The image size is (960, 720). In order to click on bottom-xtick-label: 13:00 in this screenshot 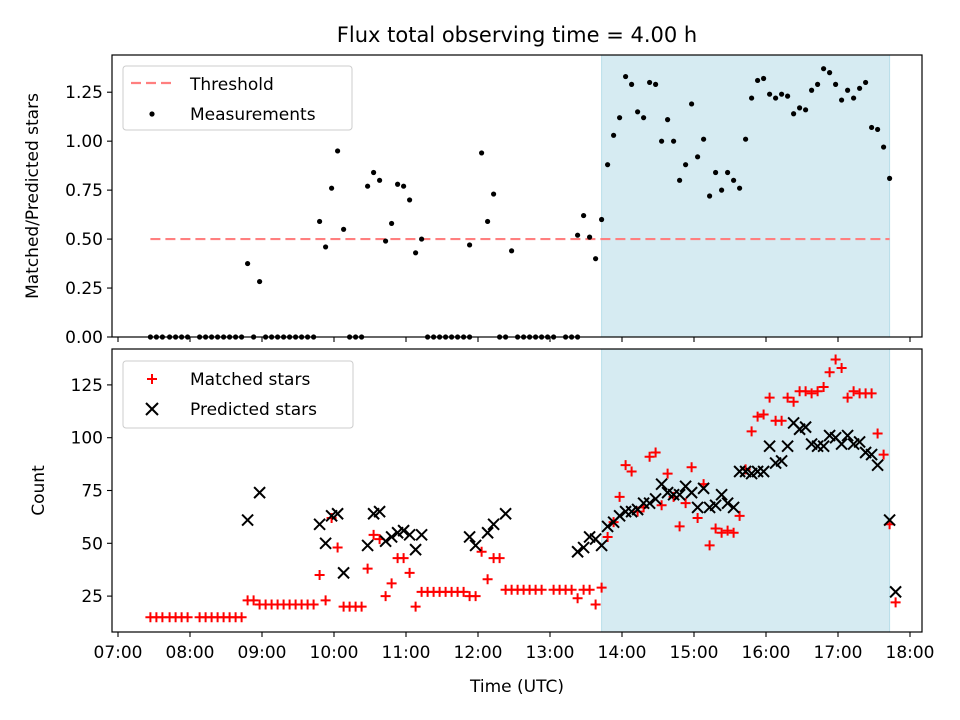, I will do `click(550, 653)`.